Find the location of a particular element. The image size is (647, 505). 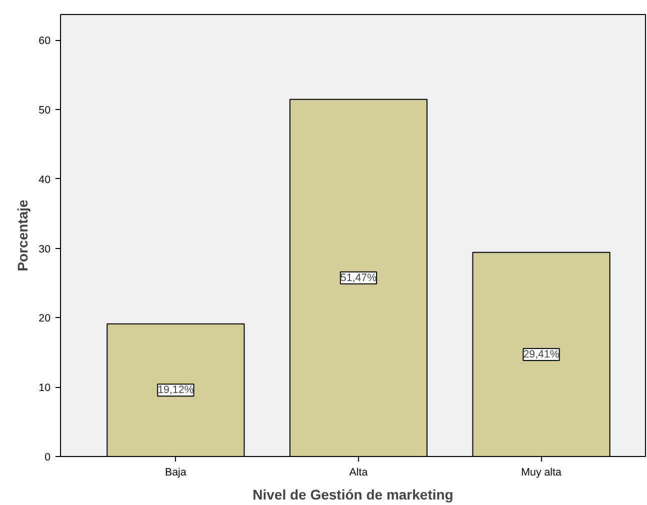

y-tick-label: 10 is located at coordinates (44, 388).